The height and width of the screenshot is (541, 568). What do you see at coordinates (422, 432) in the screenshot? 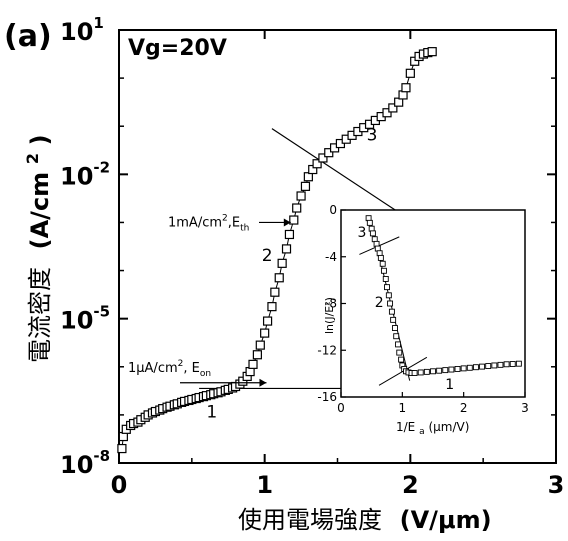
I see `inset-x-axis-label-sub: a` at bounding box center [422, 432].